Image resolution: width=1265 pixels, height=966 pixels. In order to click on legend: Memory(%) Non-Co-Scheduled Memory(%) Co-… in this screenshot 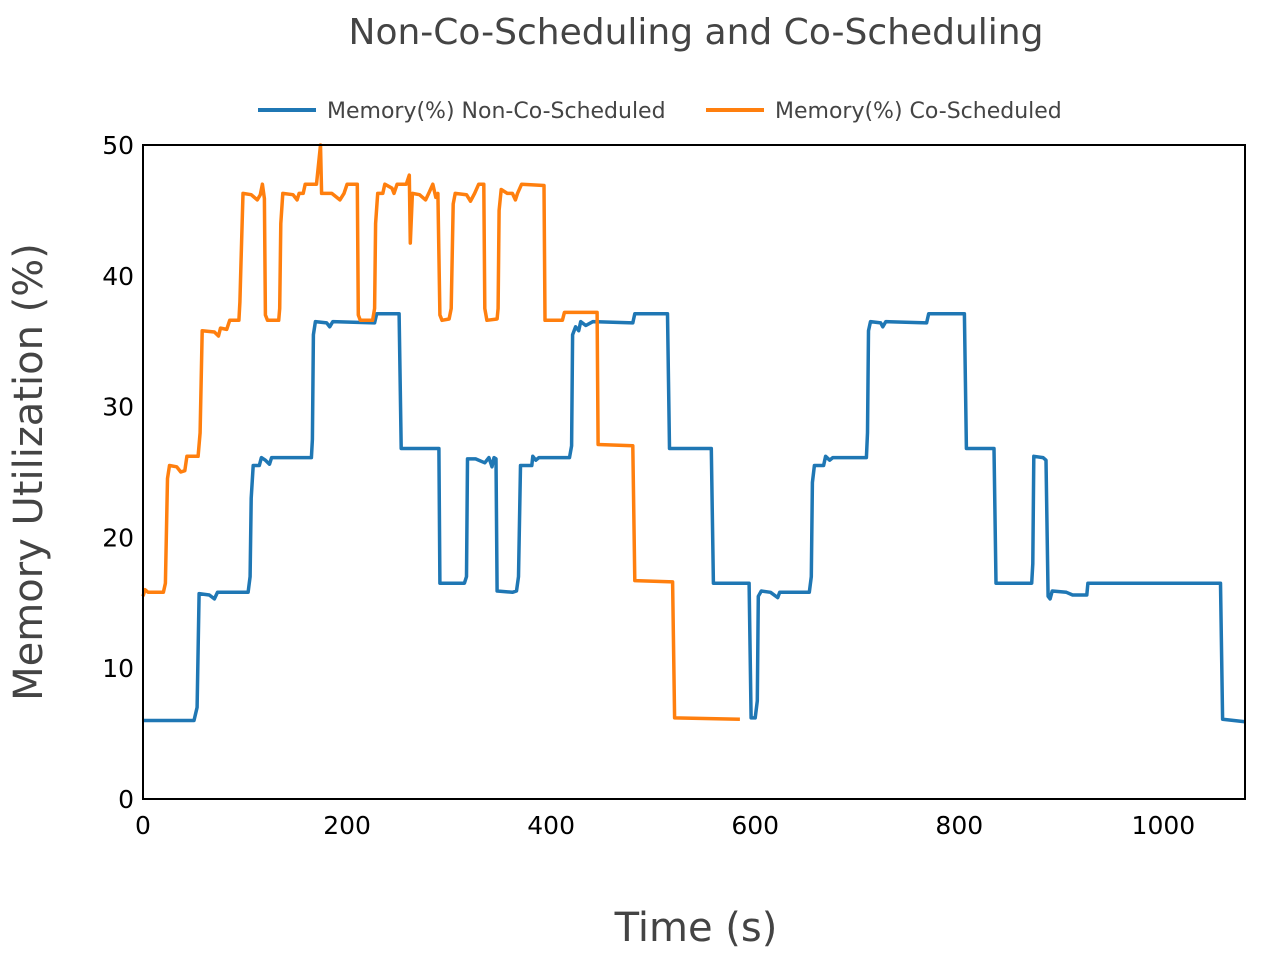, I will do `click(660, 111)`.